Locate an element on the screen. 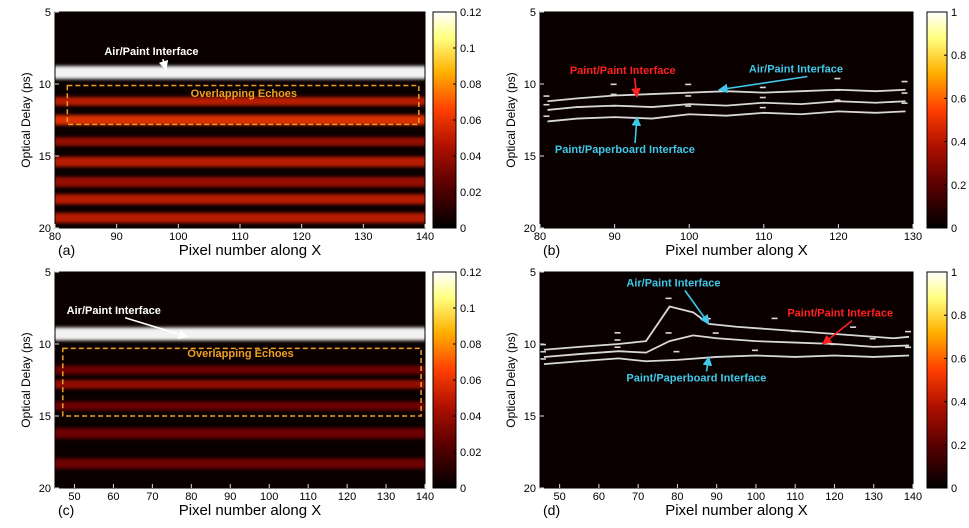  x-tick-label: 50 is located at coordinates (74, 497).